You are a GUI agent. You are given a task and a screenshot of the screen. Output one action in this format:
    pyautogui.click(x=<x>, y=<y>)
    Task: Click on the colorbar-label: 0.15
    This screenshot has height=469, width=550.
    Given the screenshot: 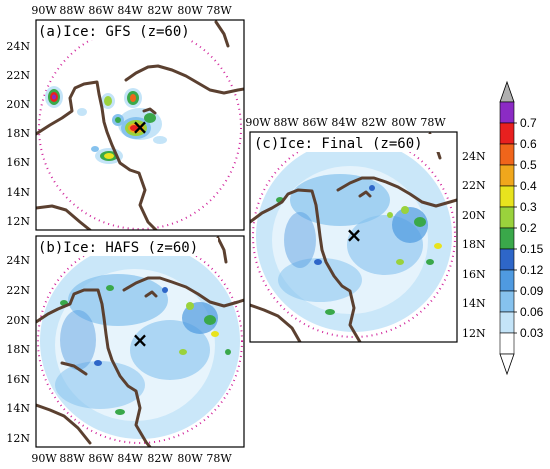 What is the action you would take?
    pyautogui.click(x=532, y=249)
    